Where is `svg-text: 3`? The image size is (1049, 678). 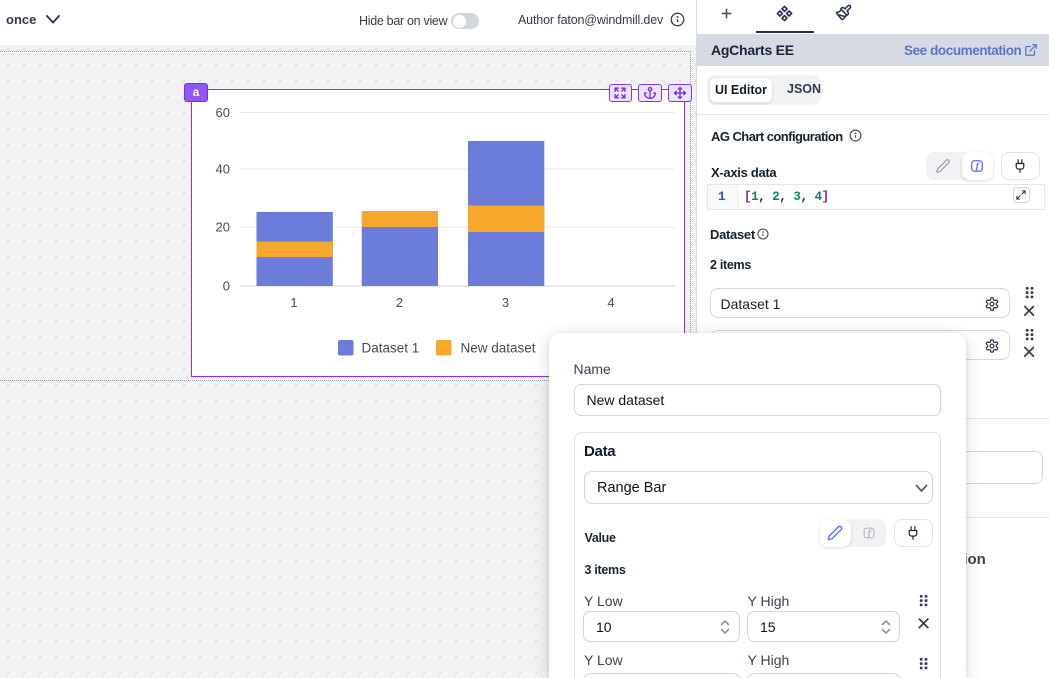
svg-text: 3 is located at coordinates (505, 302).